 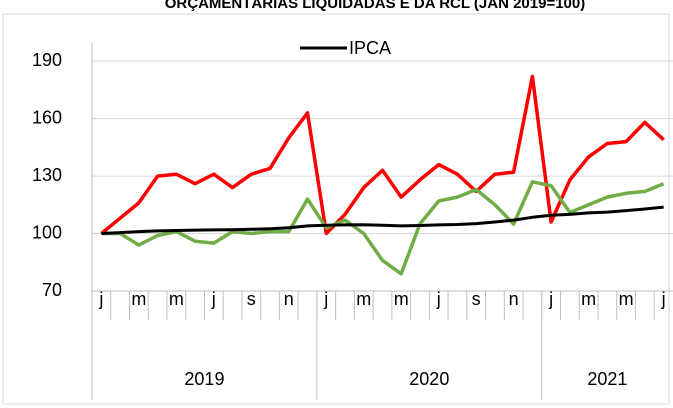 What do you see at coordinates (47, 60) in the screenshot?
I see `y-tick-label: 190` at bounding box center [47, 60].